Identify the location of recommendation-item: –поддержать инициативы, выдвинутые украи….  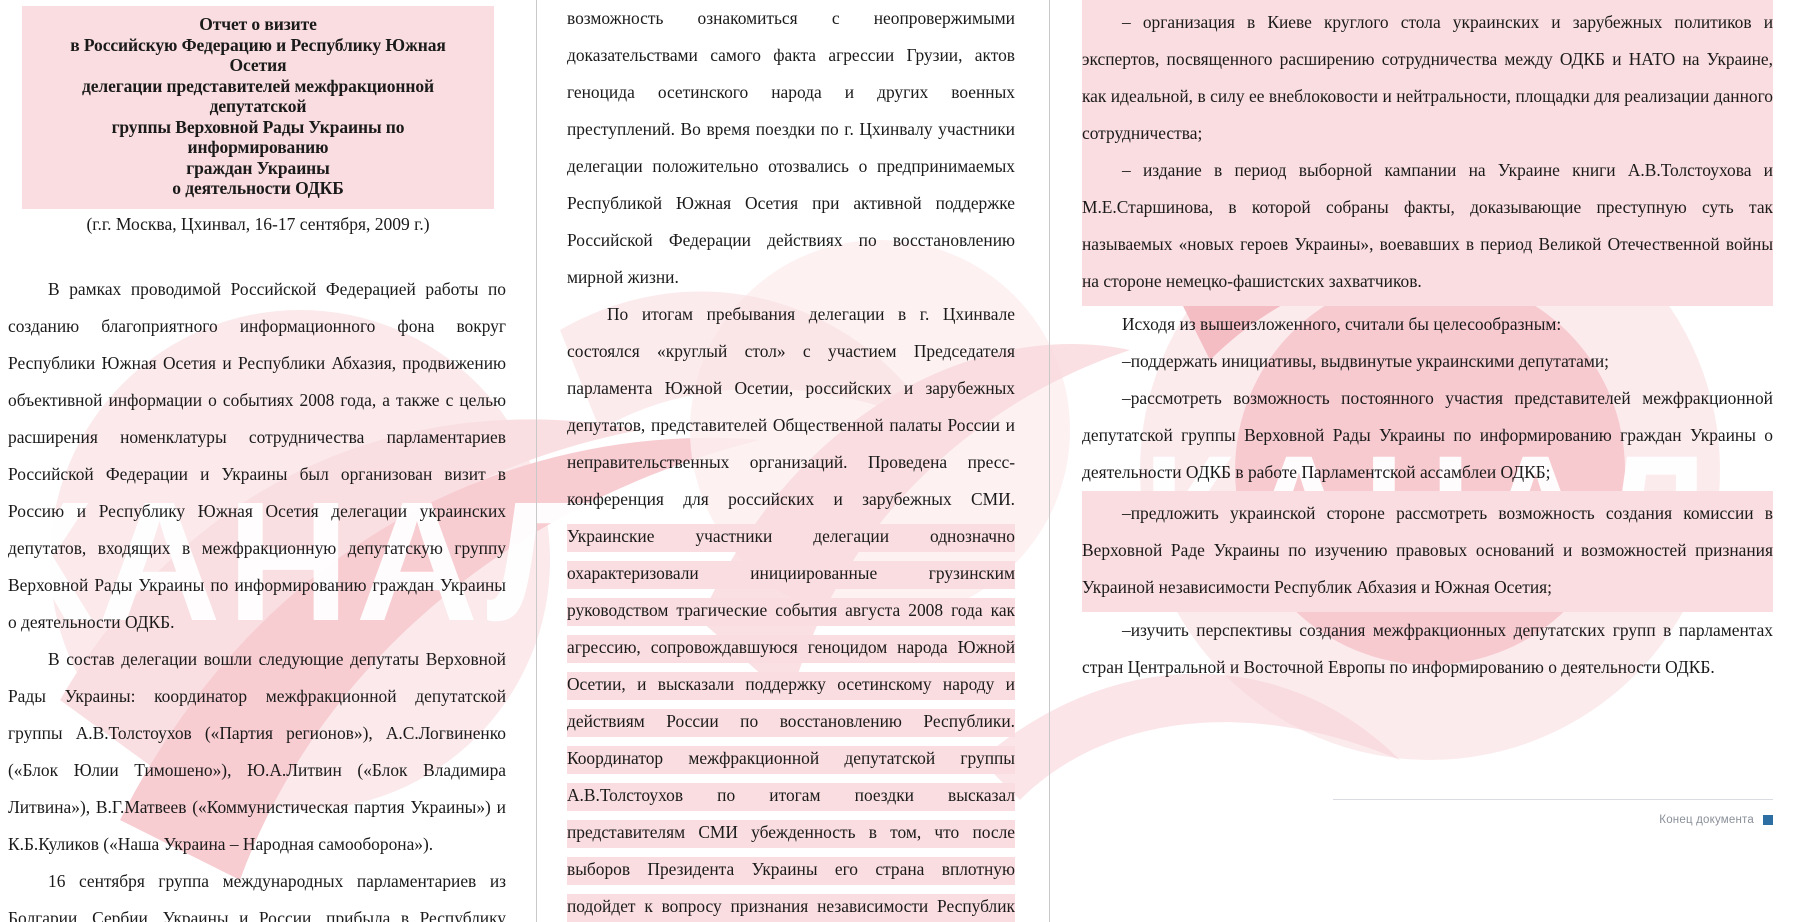
(1366, 361).